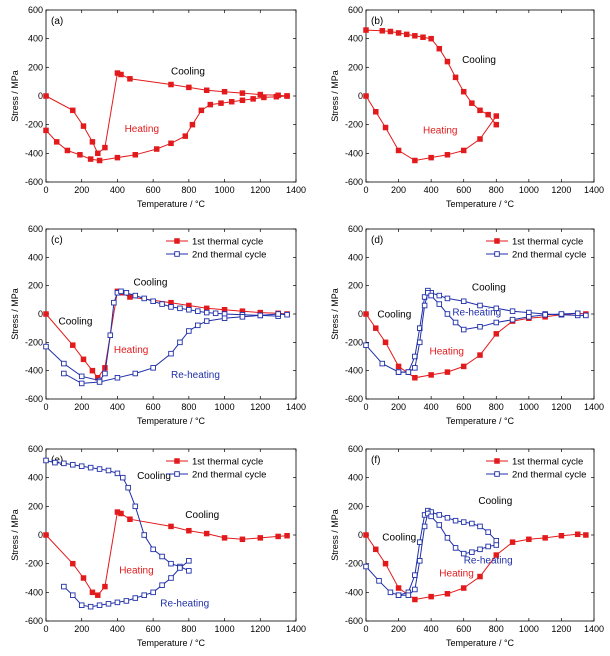 The width and height of the screenshot is (610, 656). Describe the element at coordinates (360, 314) in the screenshot. I see `y-tick-label: 0` at that location.